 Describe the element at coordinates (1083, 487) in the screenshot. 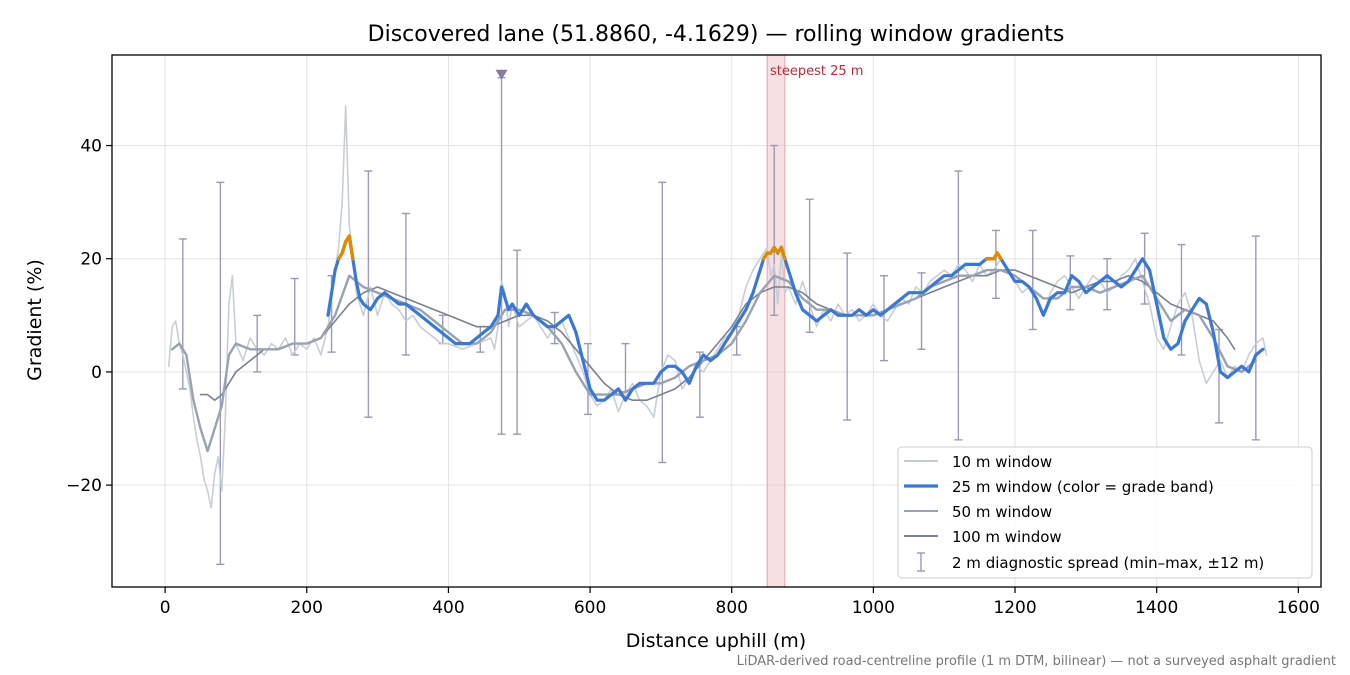

I see `legend-label-w25: 25 m window (color = grade band)` at that location.